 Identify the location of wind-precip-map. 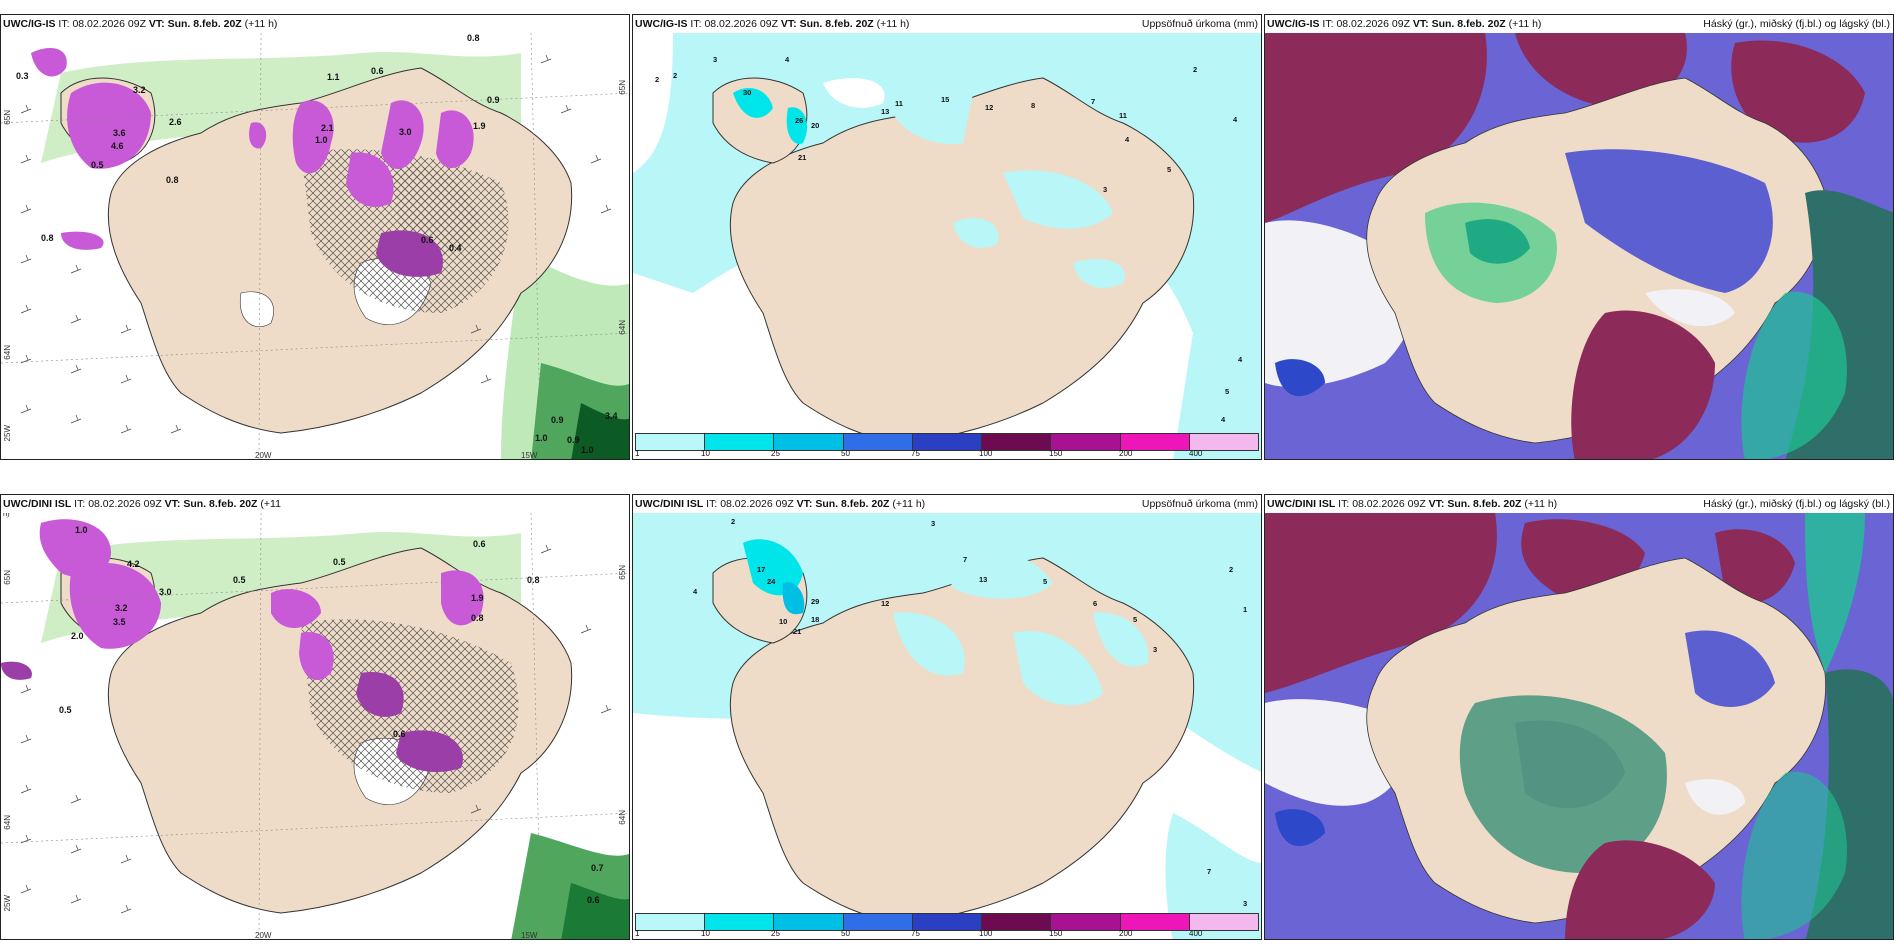
(315, 726).